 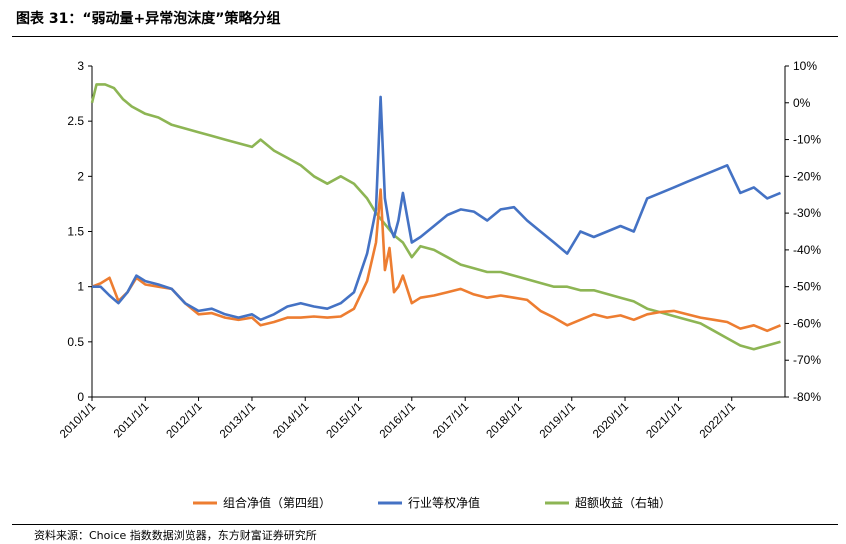 What do you see at coordinates (80, 66) in the screenshot?
I see `left-tick-label: 3` at bounding box center [80, 66].